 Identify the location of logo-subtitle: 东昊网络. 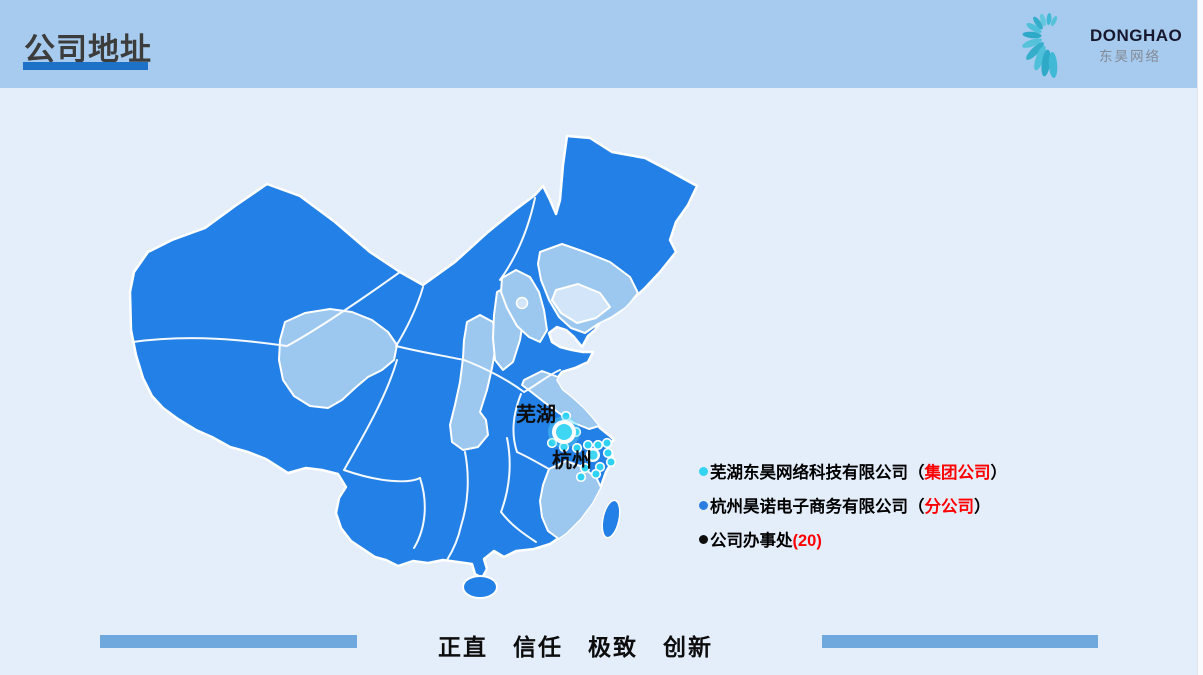
(1130, 56).